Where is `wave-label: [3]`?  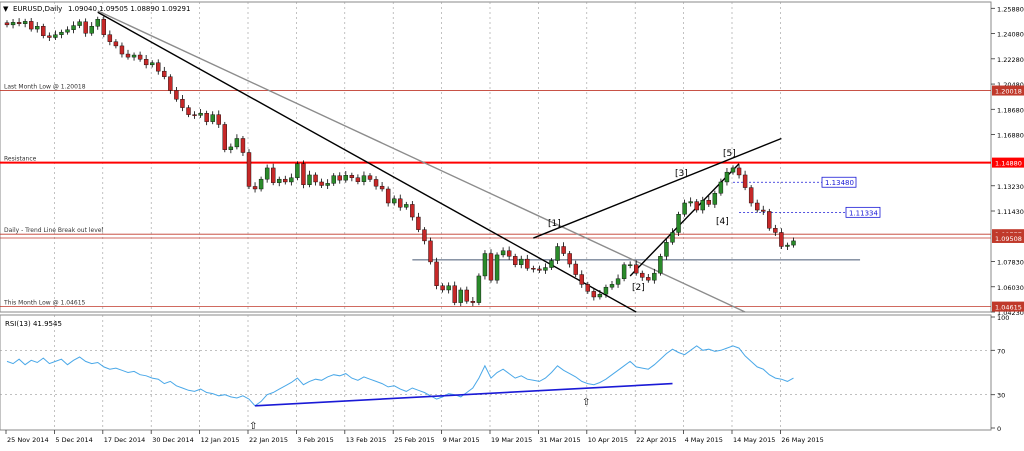 wave-label: [3] is located at coordinates (681, 174).